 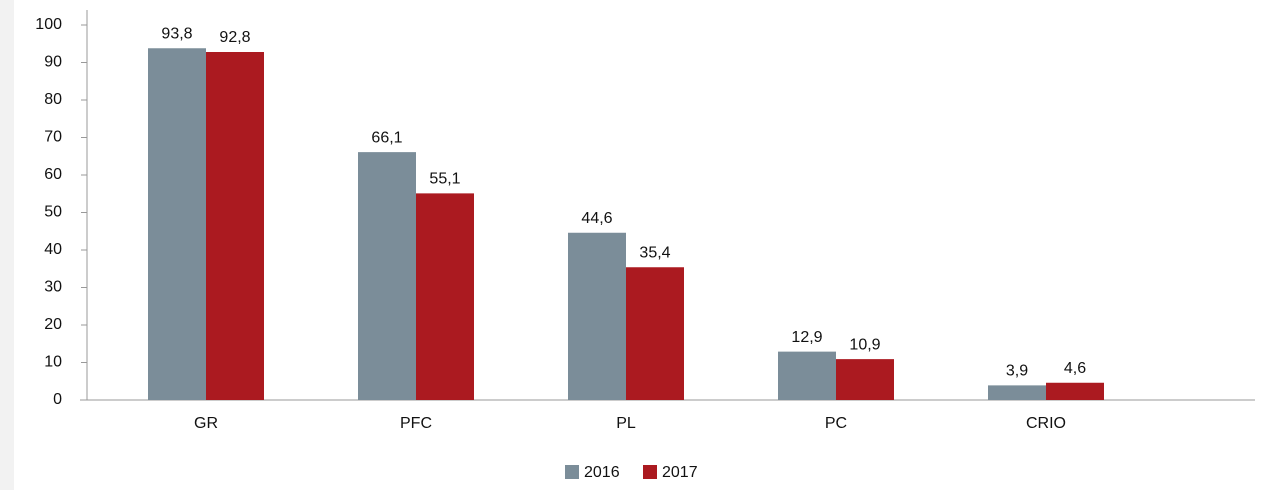 I want to click on y-tick-label: 10, so click(x=53, y=362).